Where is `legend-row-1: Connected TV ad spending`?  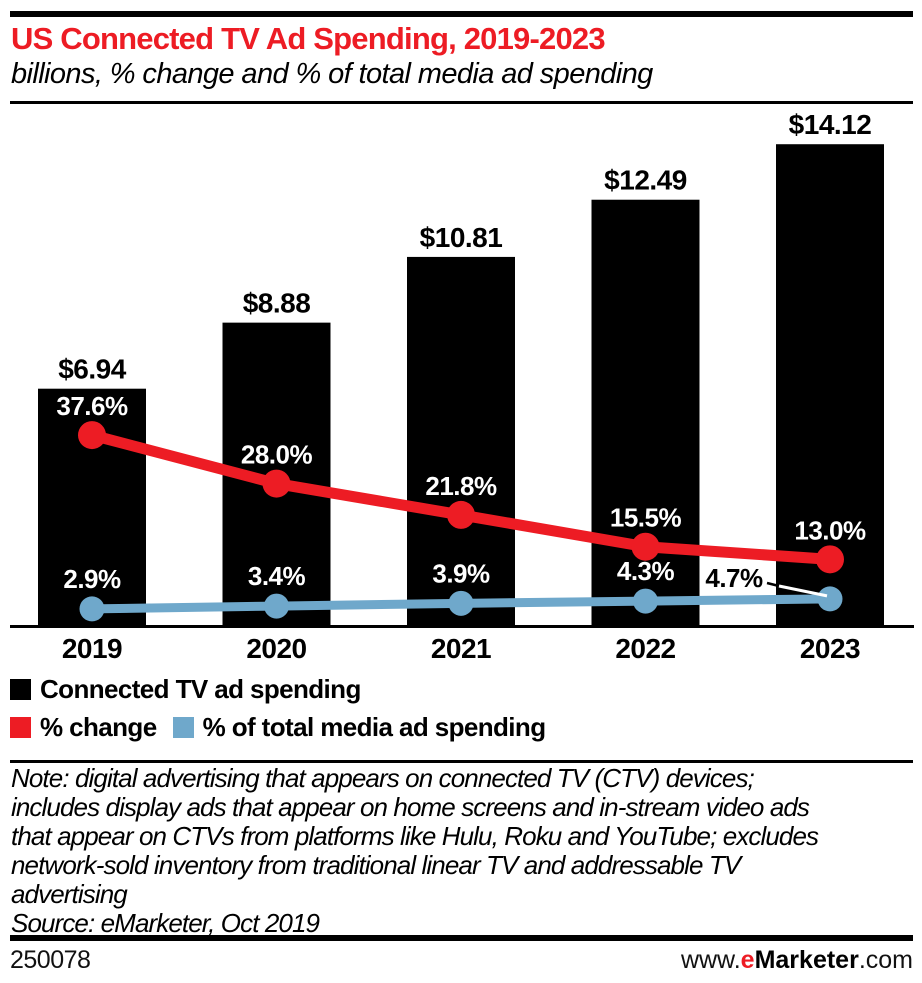 legend-row-1: Connected TV ad spending is located at coordinates (277, 689).